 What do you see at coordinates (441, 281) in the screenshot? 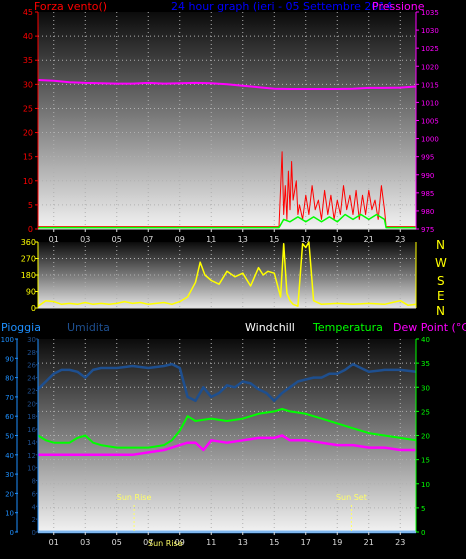
I see `compass-s: S` at bounding box center [441, 281].